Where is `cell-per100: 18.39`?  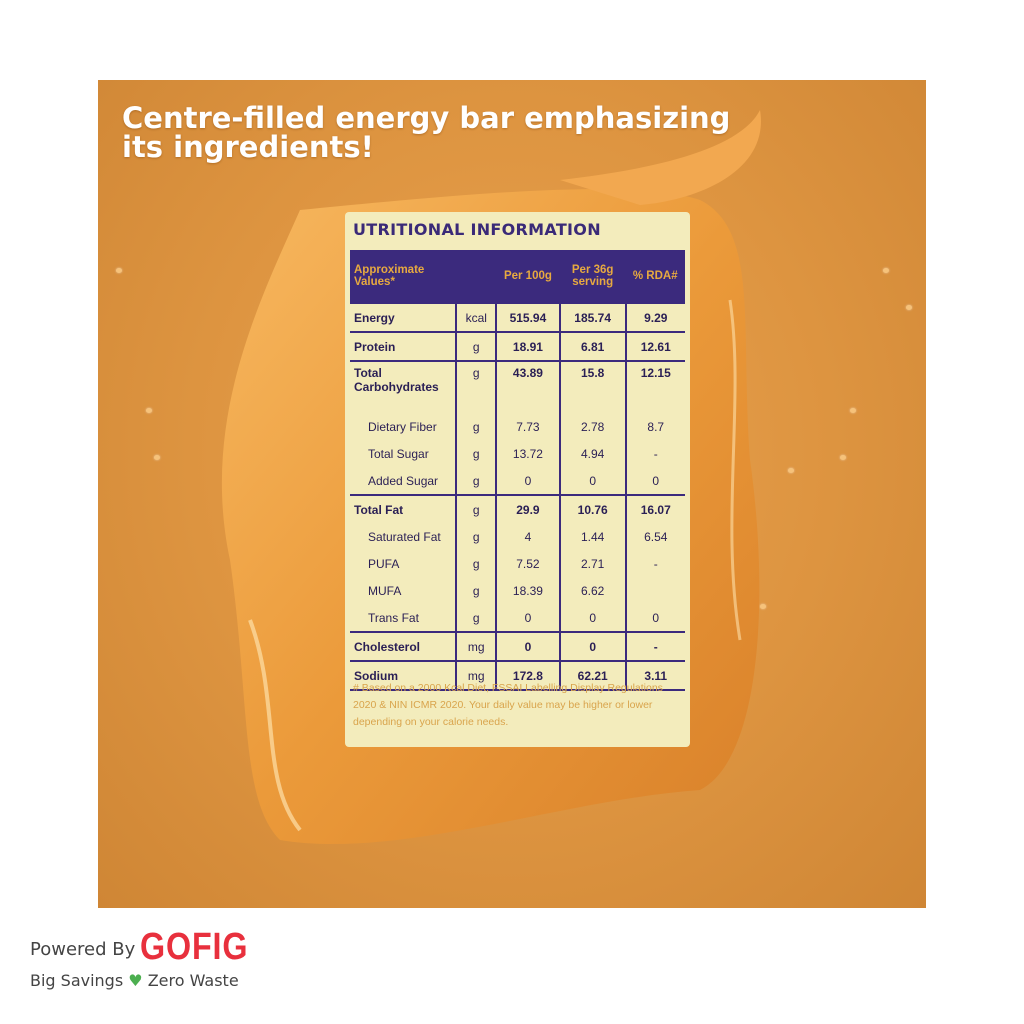
cell-per100: 18.39 is located at coordinates (527, 590).